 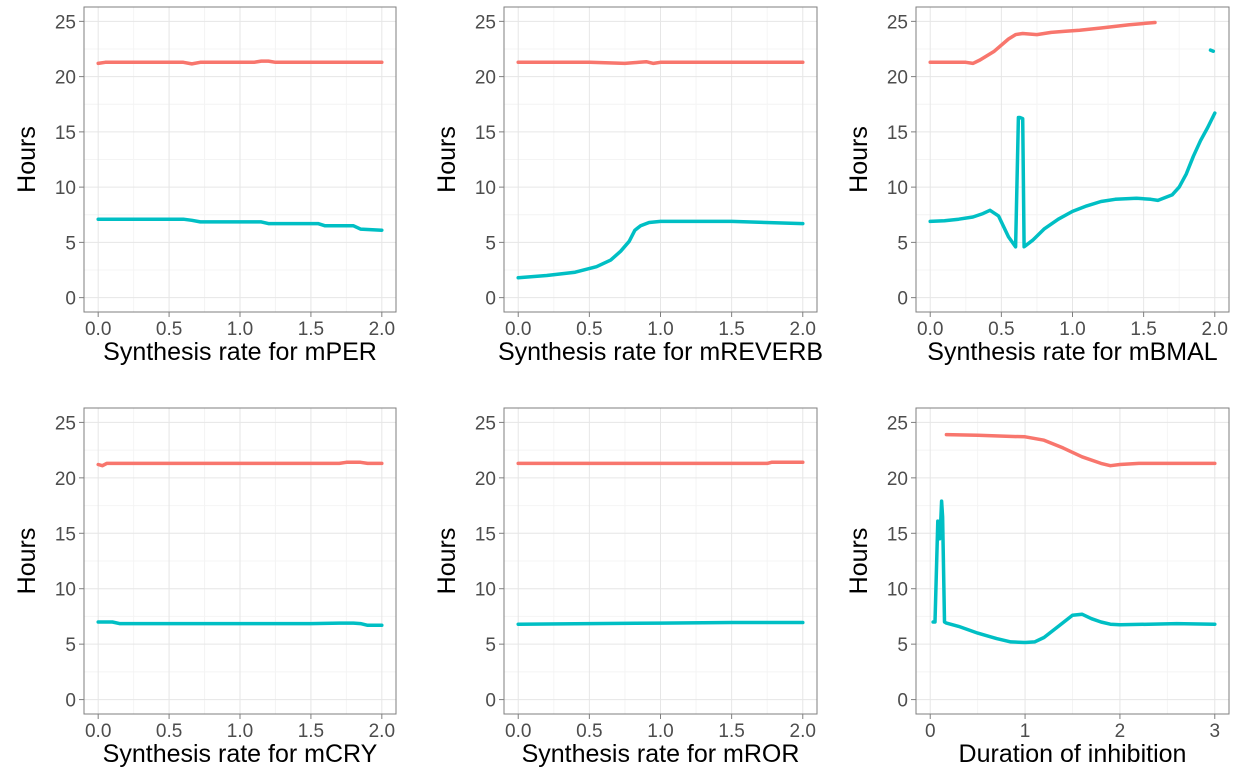 I want to click on panel-border, so click(x=1072, y=561).